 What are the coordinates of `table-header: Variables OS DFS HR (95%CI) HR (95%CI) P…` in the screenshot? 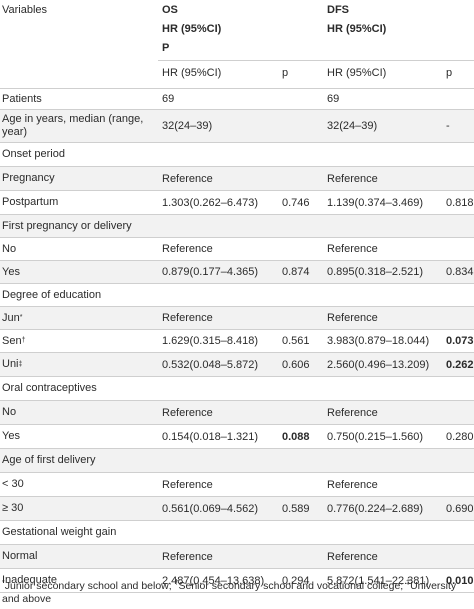 It's located at (237, 44).